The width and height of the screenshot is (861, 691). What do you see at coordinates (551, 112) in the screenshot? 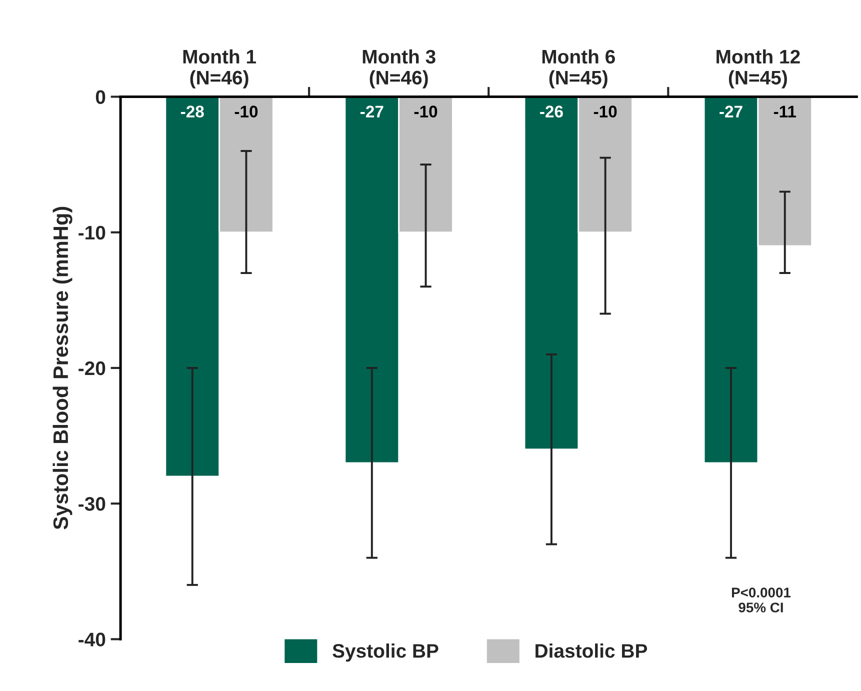
I see `data-label: -26` at bounding box center [551, 112].